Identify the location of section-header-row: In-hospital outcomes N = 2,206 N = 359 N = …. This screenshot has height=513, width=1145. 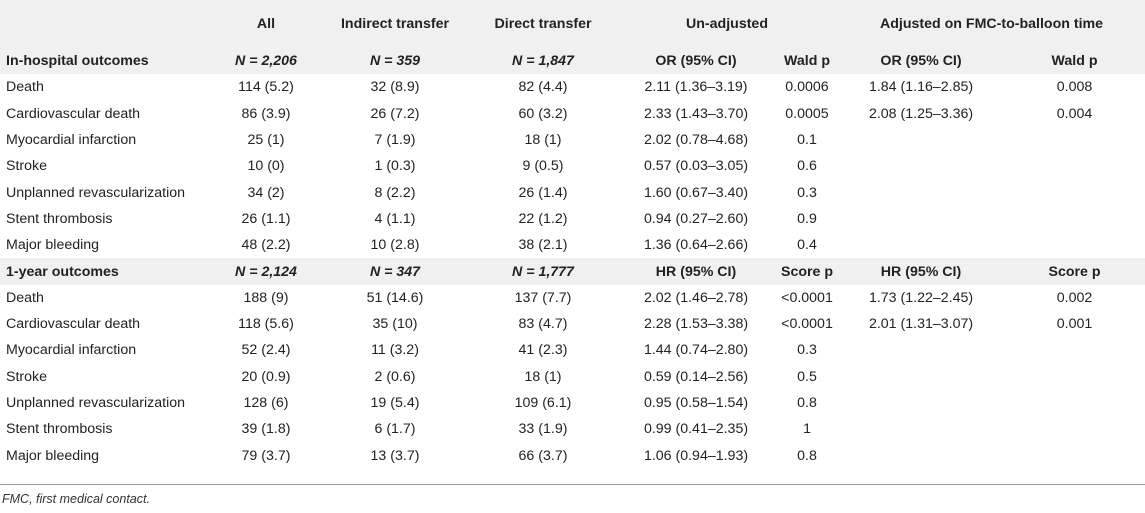
(572, 61).